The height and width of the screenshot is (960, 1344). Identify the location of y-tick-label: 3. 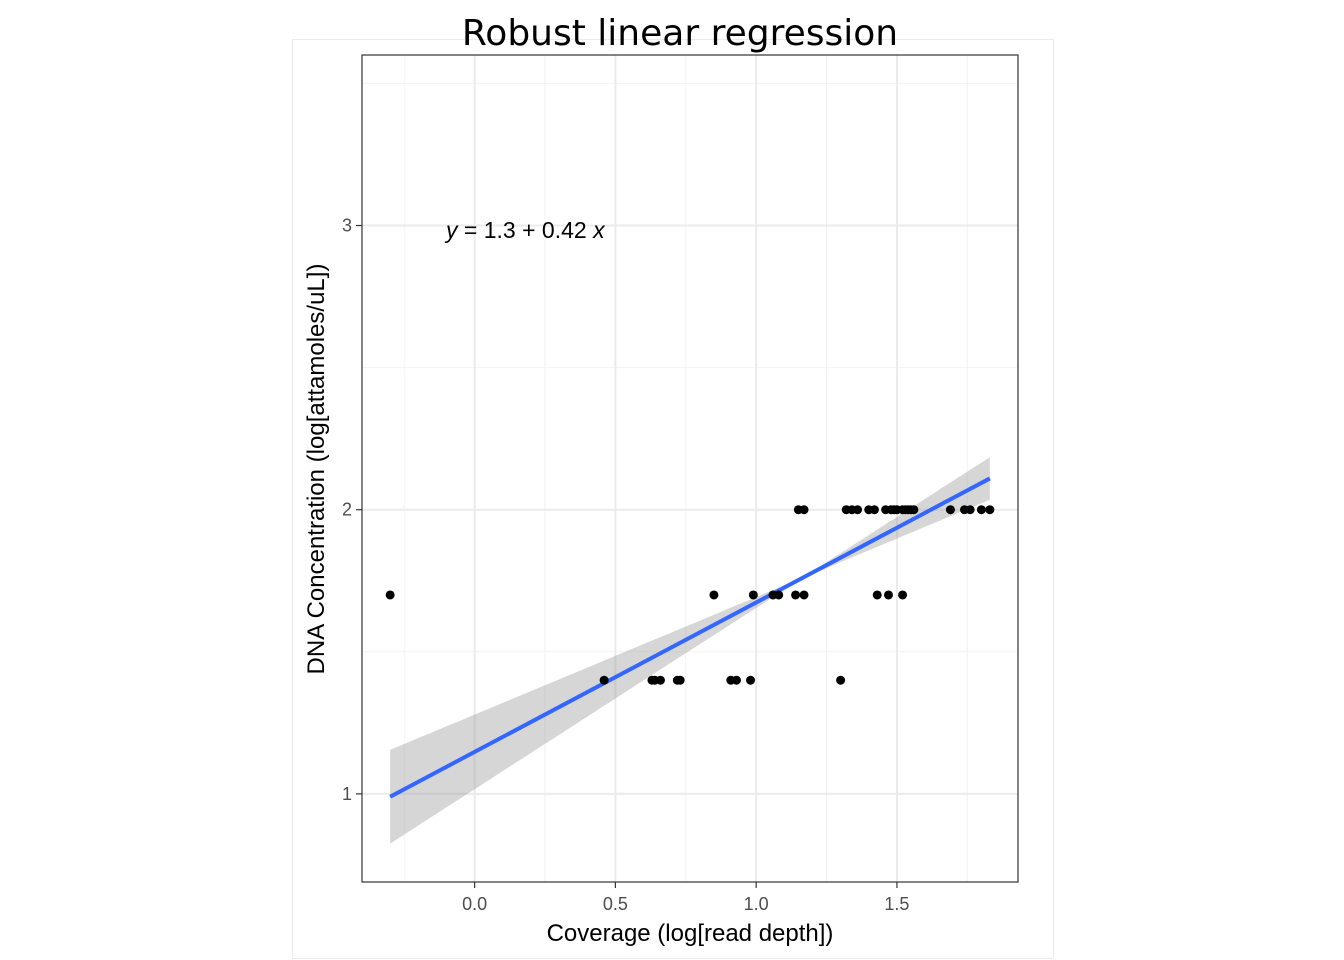
(347, 226).